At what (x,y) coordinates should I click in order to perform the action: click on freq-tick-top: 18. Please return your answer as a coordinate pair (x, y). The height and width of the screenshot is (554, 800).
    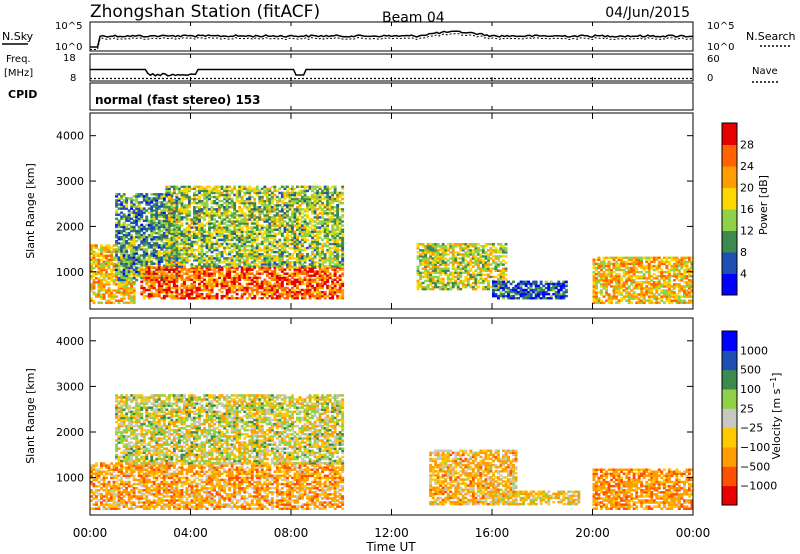
    Looking at the image, I should click on (69, 58).